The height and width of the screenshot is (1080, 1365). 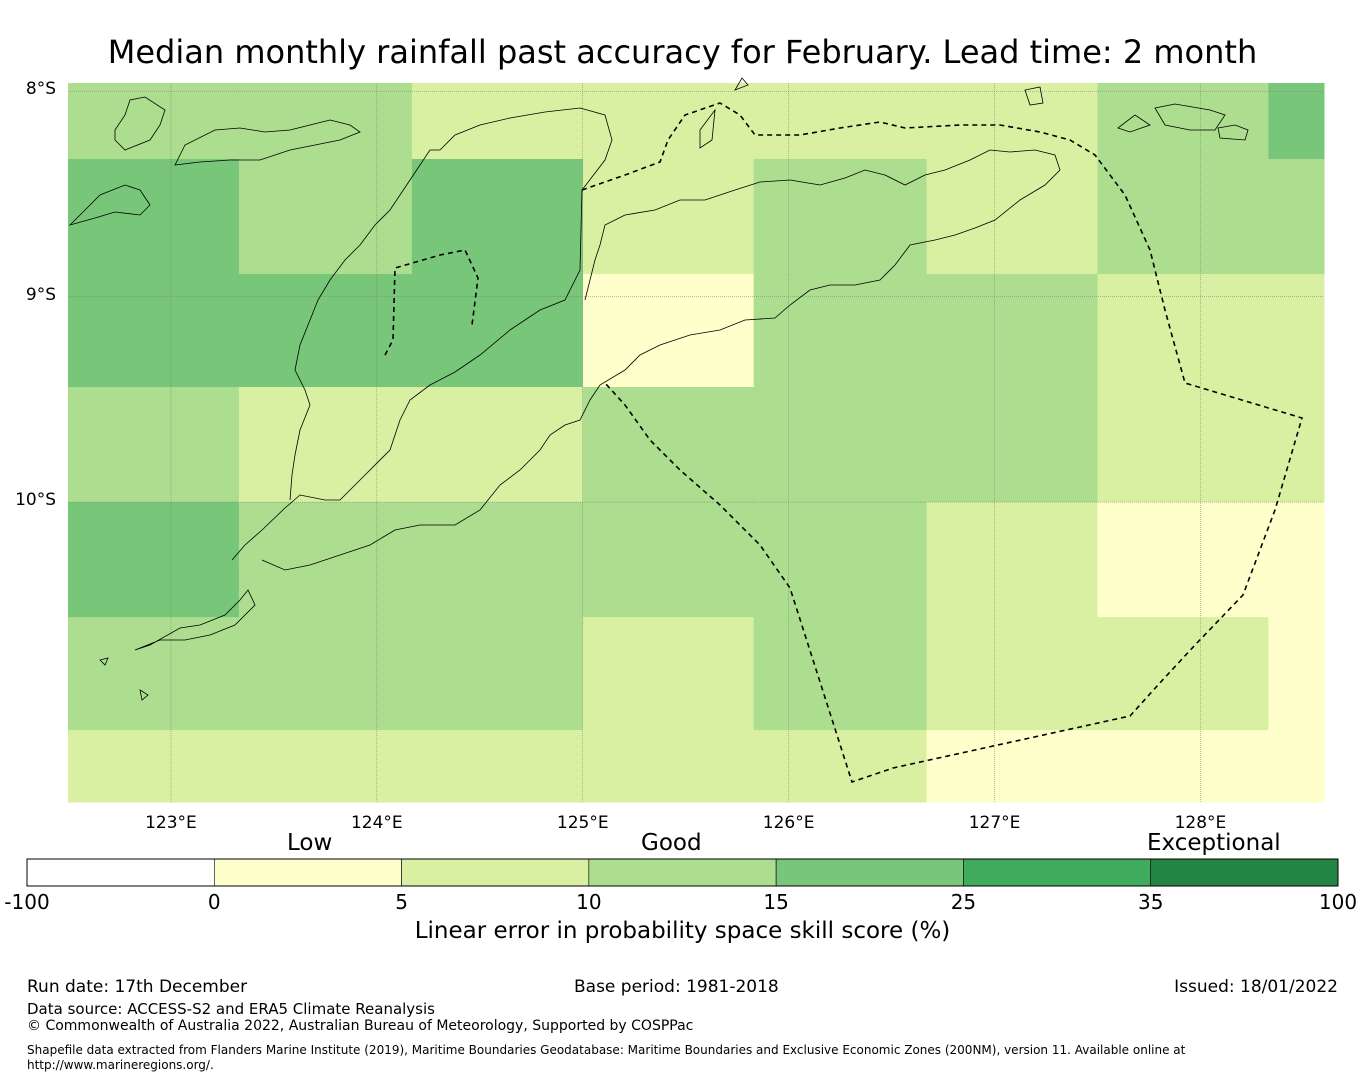 I want to click on atauro-island, so click(x=741, y=84).